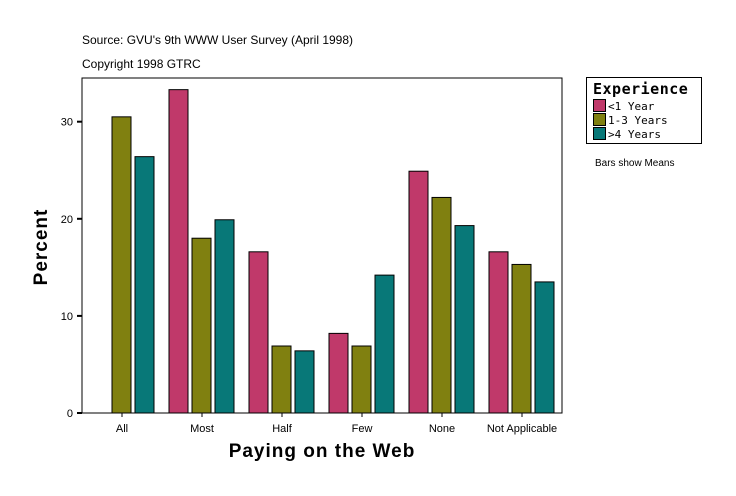 This screenshot has width=736, height=496. Describe the element at coordinates (641, 89) in the screenshot. I see `legend-title: Experience` at that location.